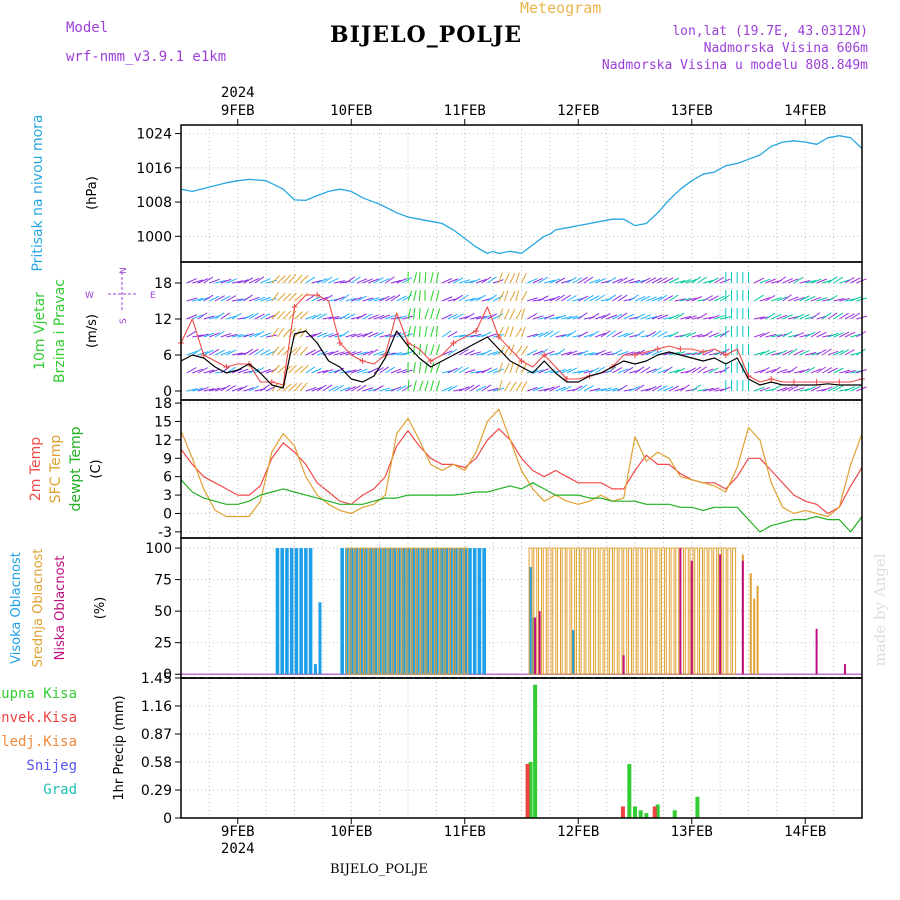  Describe the element at coordinates (163, 320) in the screenshot. I see `ytick-label-wind-1: 12` at that location.